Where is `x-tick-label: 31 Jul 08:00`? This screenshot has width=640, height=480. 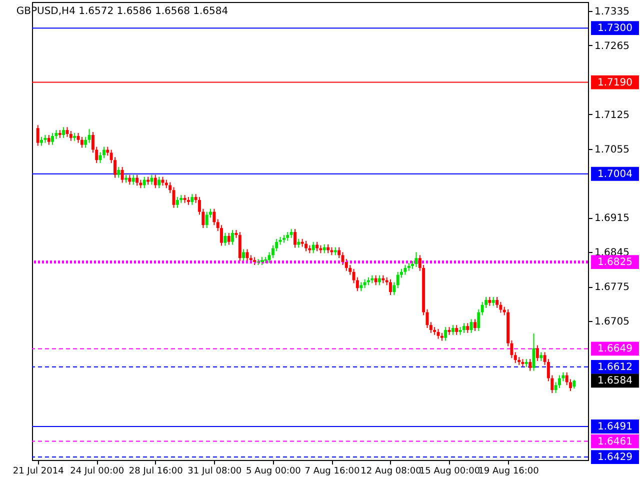
x-tick-label: 31 Jul 08:00 is located at coordinates (215, 471).